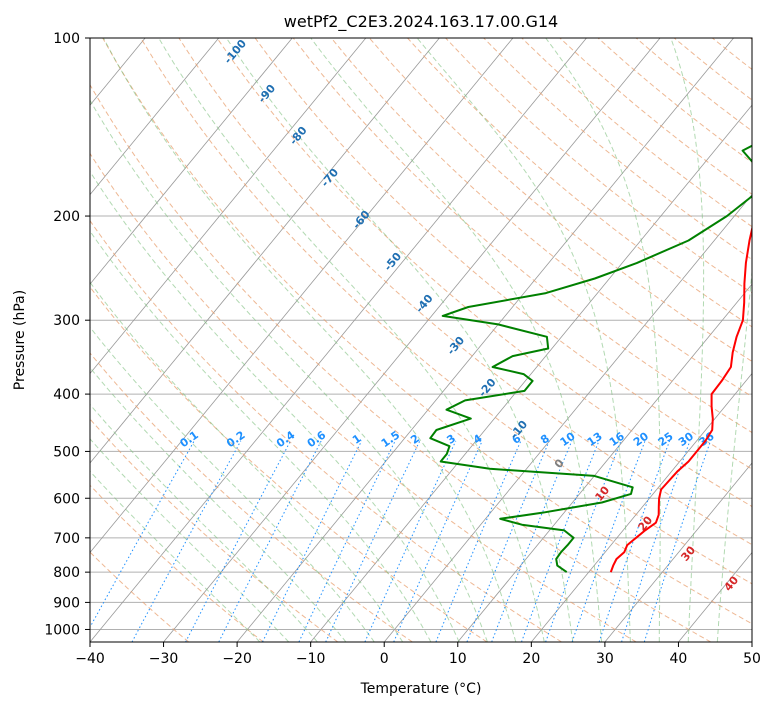 This screenshot has width=775, height=708. I want to click on x-axis-label: Temperature (°C), so click(421, 689).